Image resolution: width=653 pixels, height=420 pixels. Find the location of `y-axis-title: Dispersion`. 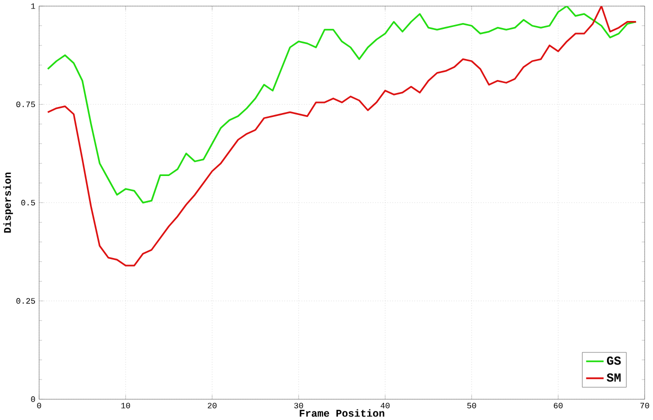

y-axis-title: Dispersion is located at coordinates (8, 202).